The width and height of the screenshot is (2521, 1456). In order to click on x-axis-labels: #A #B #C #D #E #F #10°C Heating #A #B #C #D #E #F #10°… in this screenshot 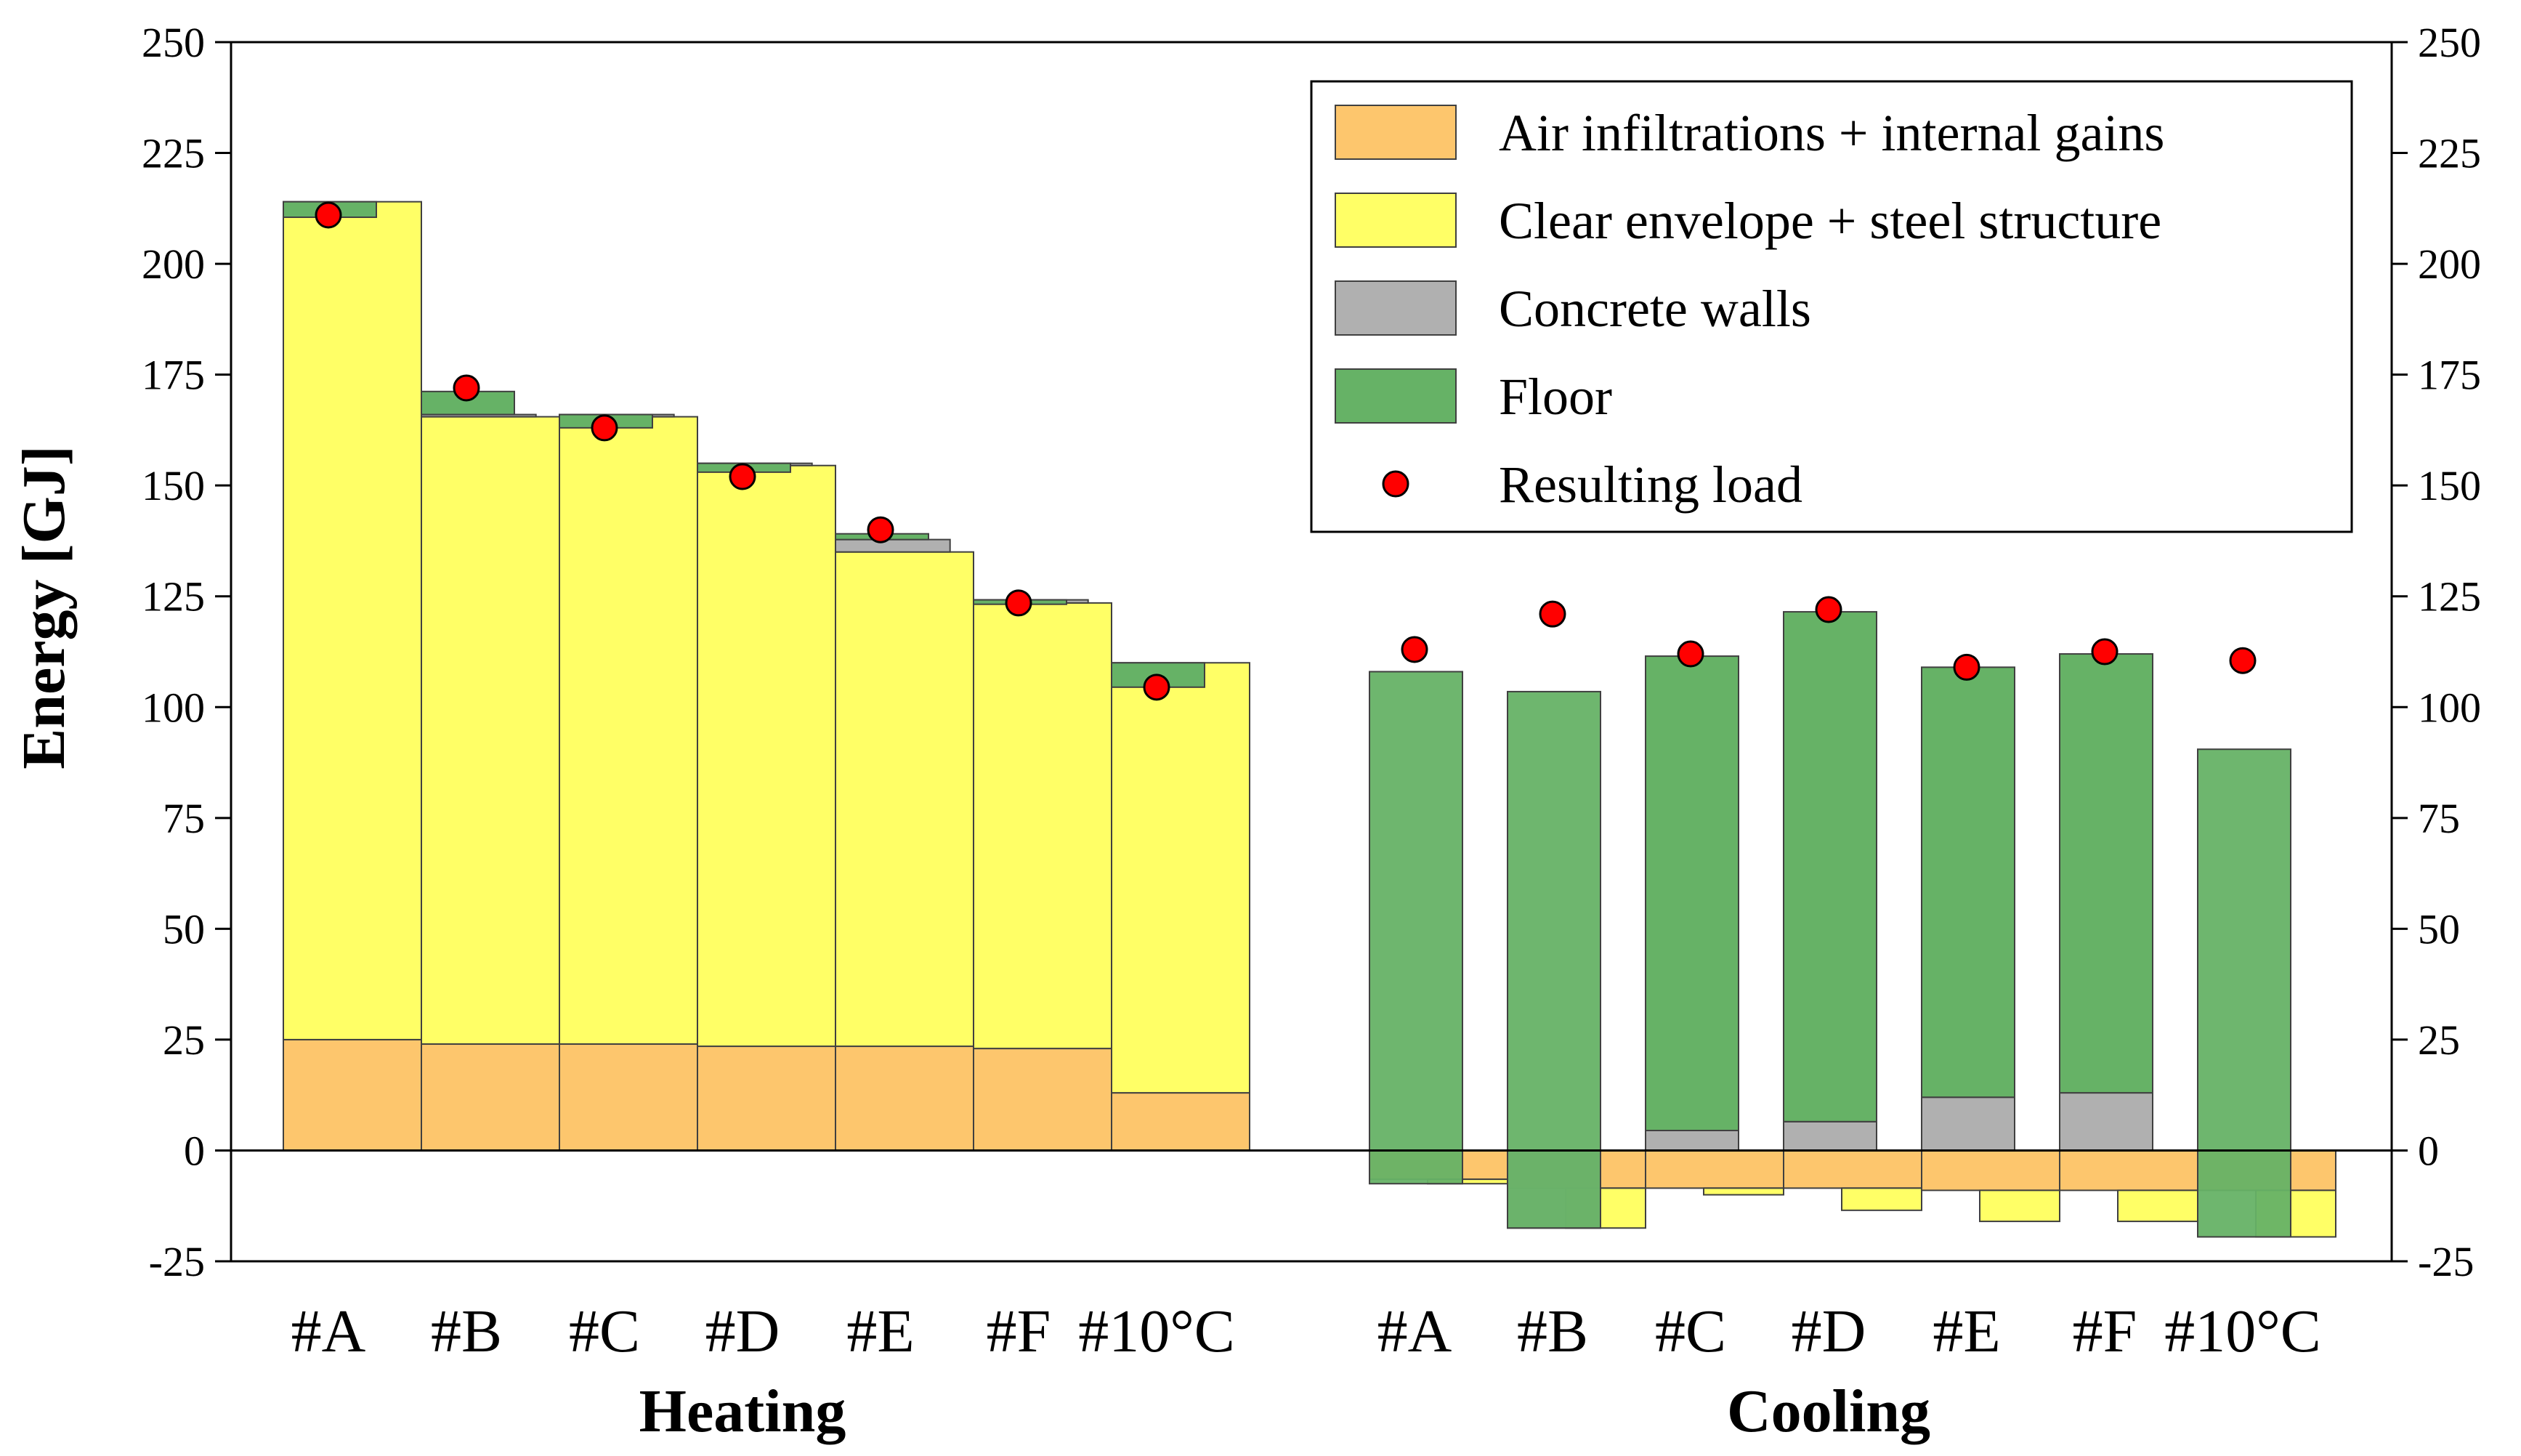, I will do `click(1306, 1371)`.